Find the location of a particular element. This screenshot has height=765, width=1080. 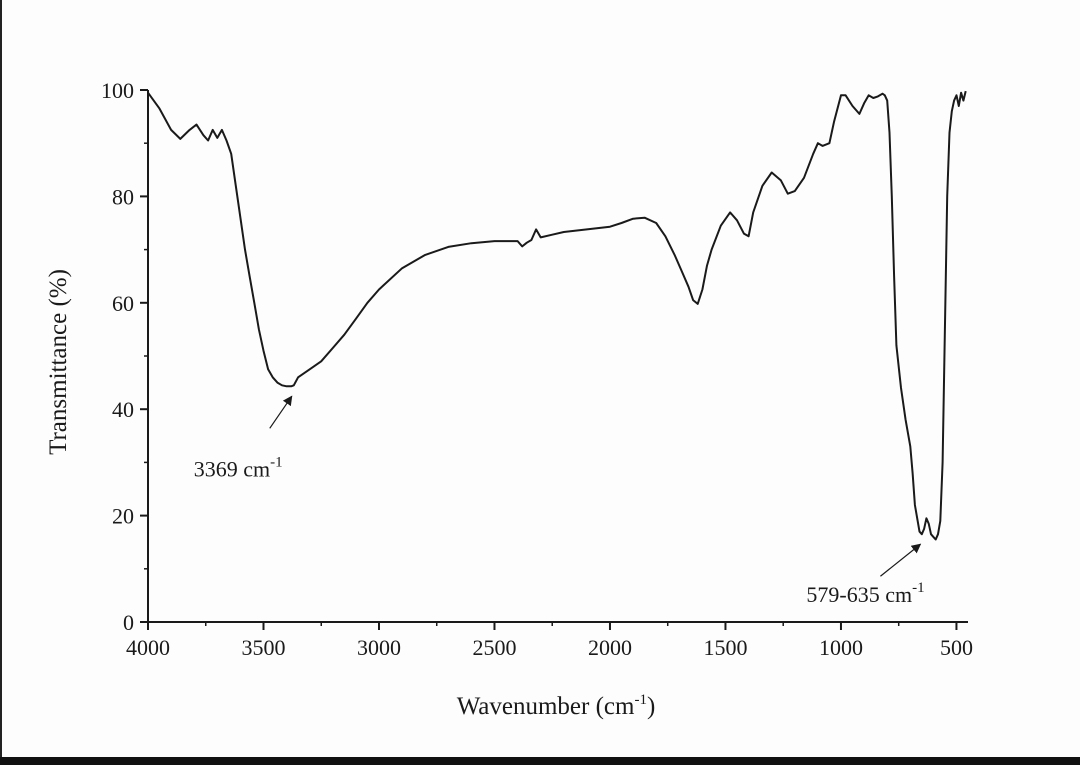

y-tick-label: 20 is located at coordinates (123, 516).